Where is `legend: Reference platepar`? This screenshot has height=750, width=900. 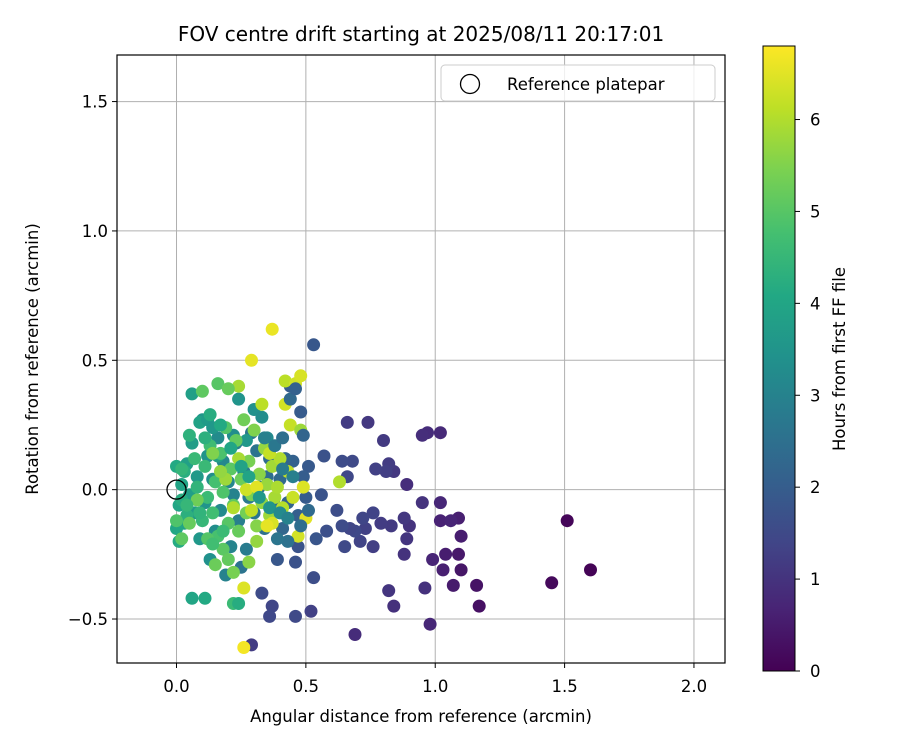
legend: Reference platepar is located at coordinates (578, 83).